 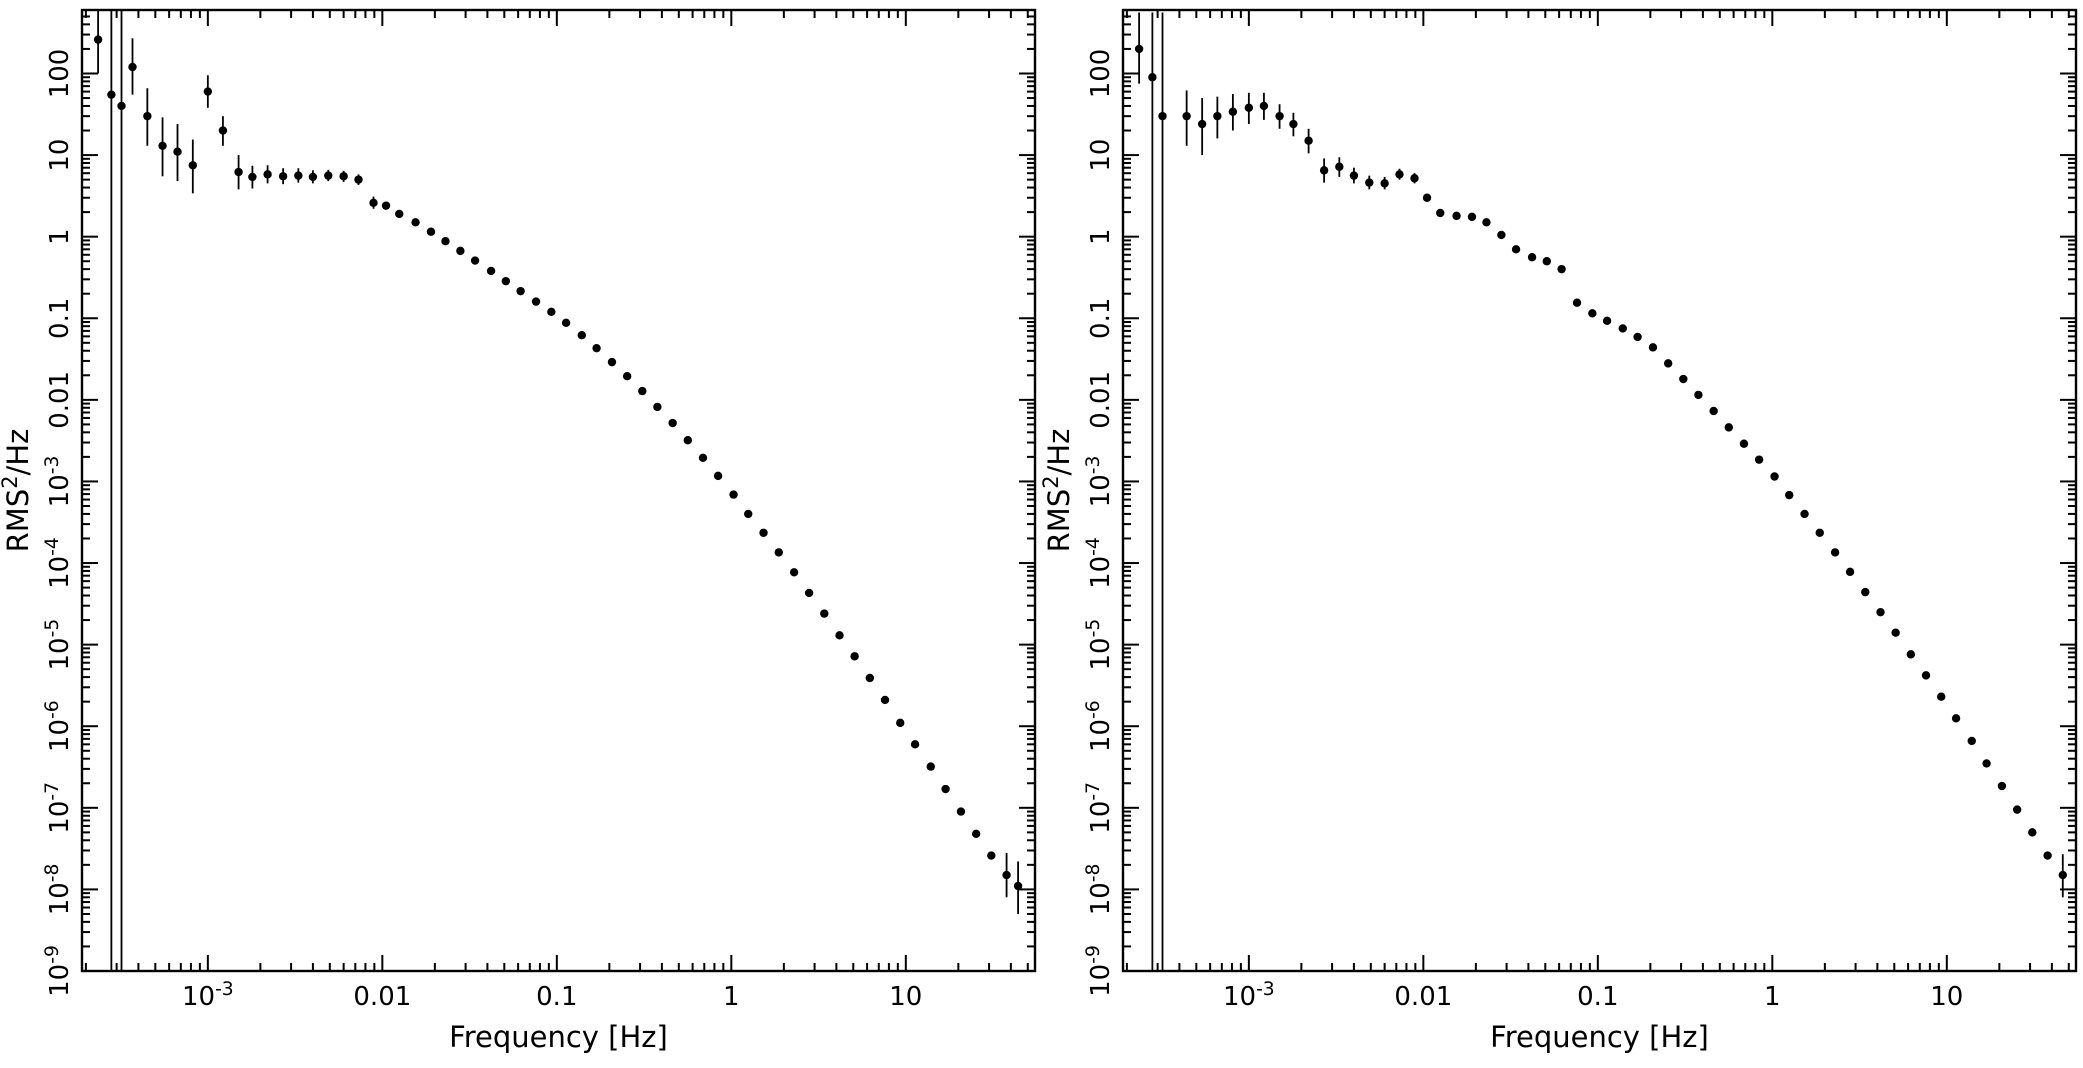 What do you see at coordinates (1099, 482) in the screenshot?
I see `svg-text: 10-3` at bounding box center [1099, 482].